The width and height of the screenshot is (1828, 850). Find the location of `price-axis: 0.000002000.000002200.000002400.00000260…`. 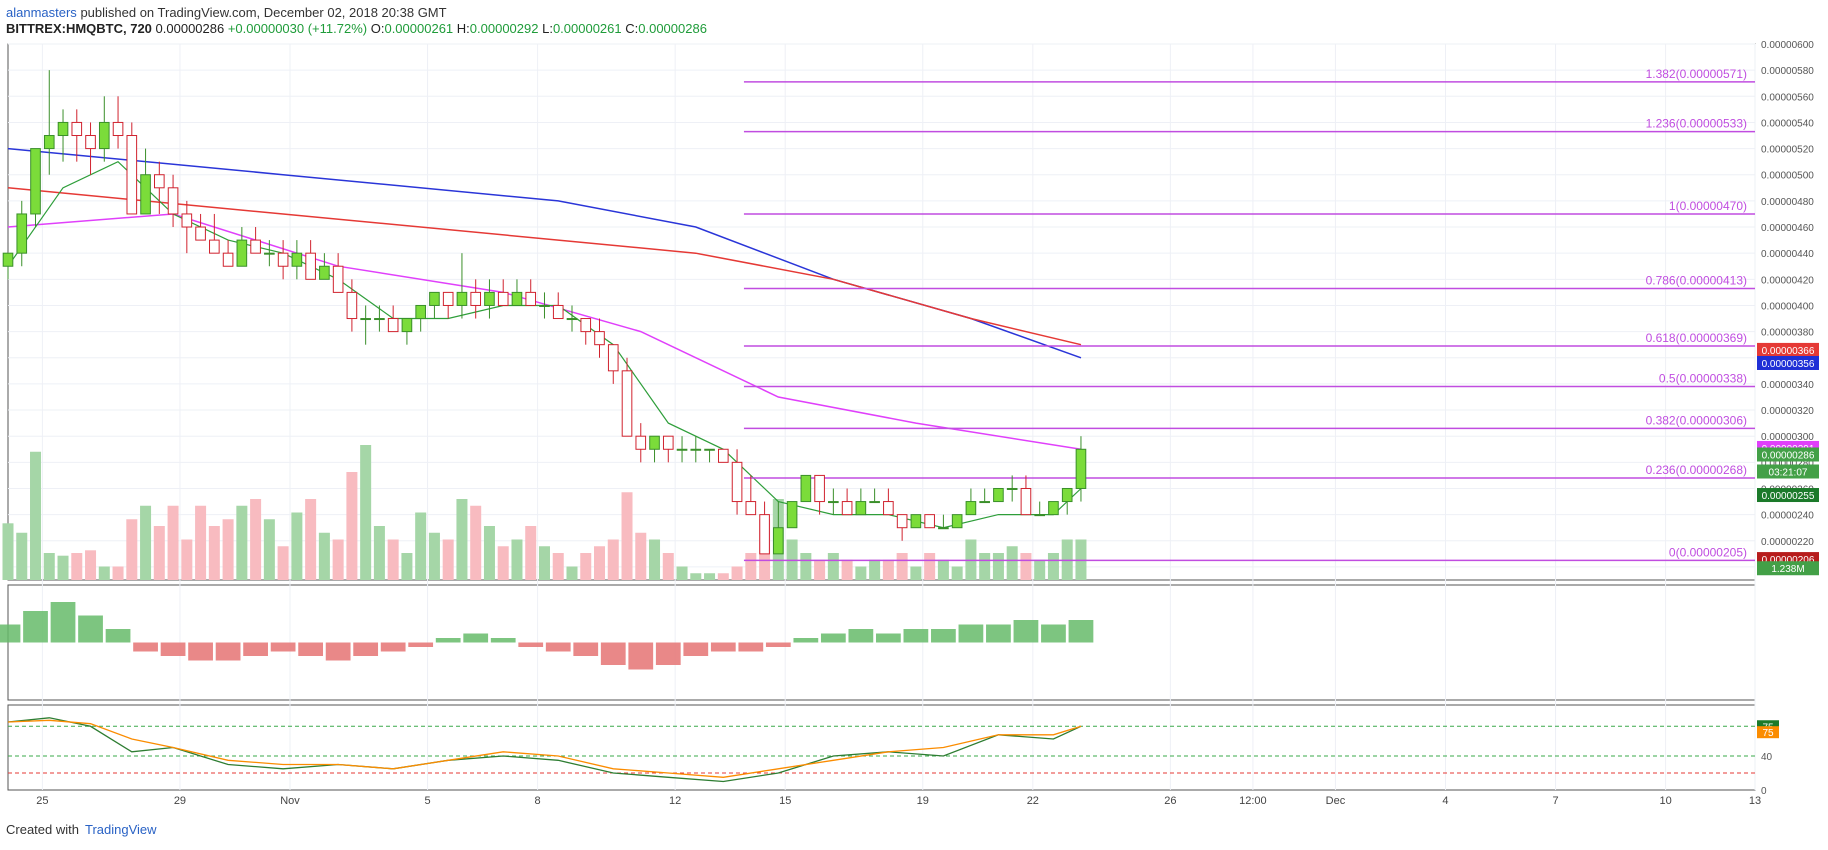

price-axis: 0.000002000.000002200.000002400.00000260… is located at coordinates (1787, 307).